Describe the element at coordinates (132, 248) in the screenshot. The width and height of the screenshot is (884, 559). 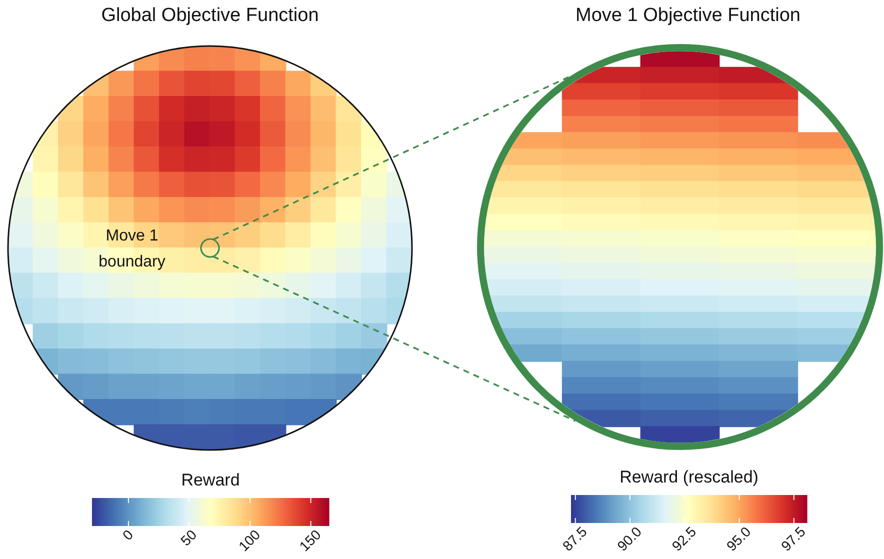
I see `annotation: Move 1 boundary` at that location.